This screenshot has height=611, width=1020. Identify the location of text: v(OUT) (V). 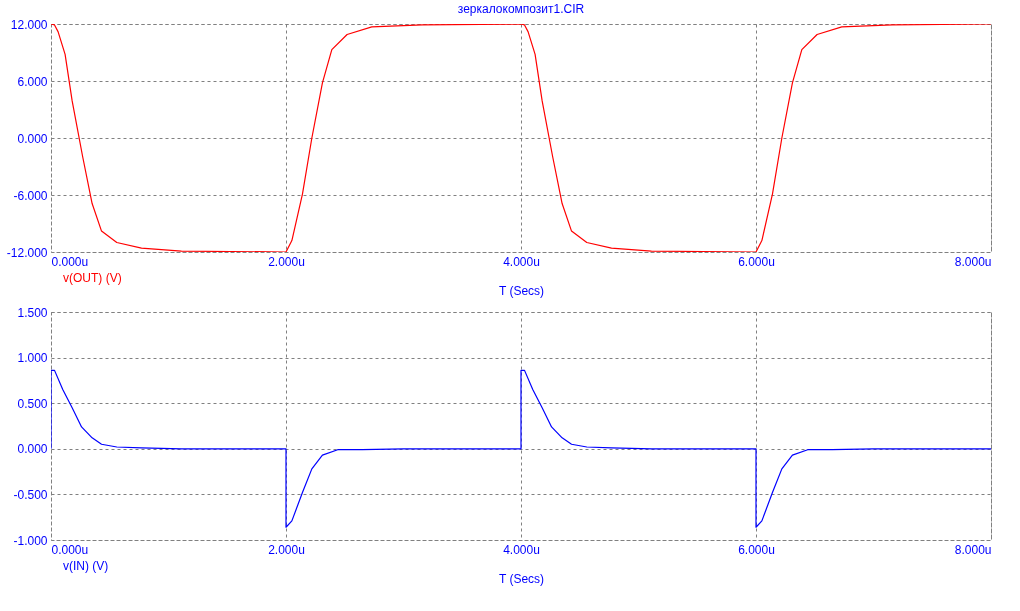
(92, 278).